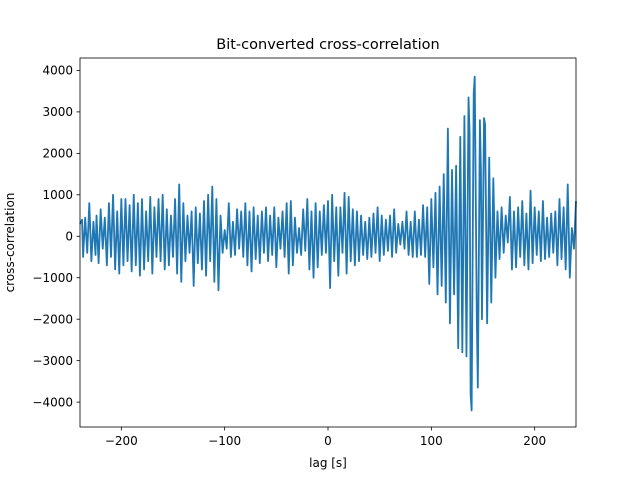 Image resolution: width=640 pixels, height=485 pixels. I want to click on y-tick-label: −4000, so click(52, 402).